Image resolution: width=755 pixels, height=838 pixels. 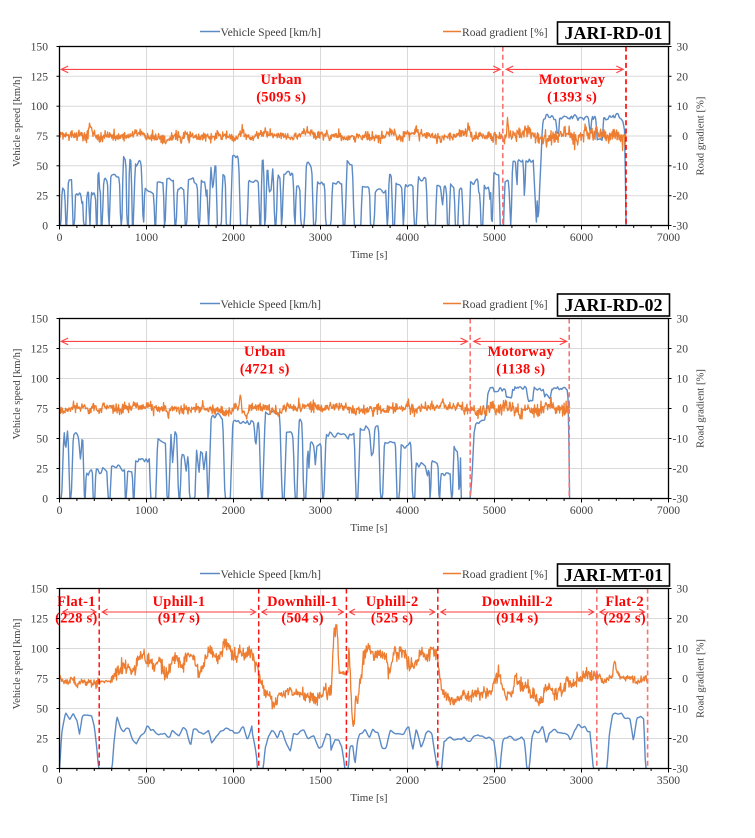 What do you see at coordinates (302, 602) in the screenshot?
I see `svg-text: Downhill-1` at bounding box center [302, 602].